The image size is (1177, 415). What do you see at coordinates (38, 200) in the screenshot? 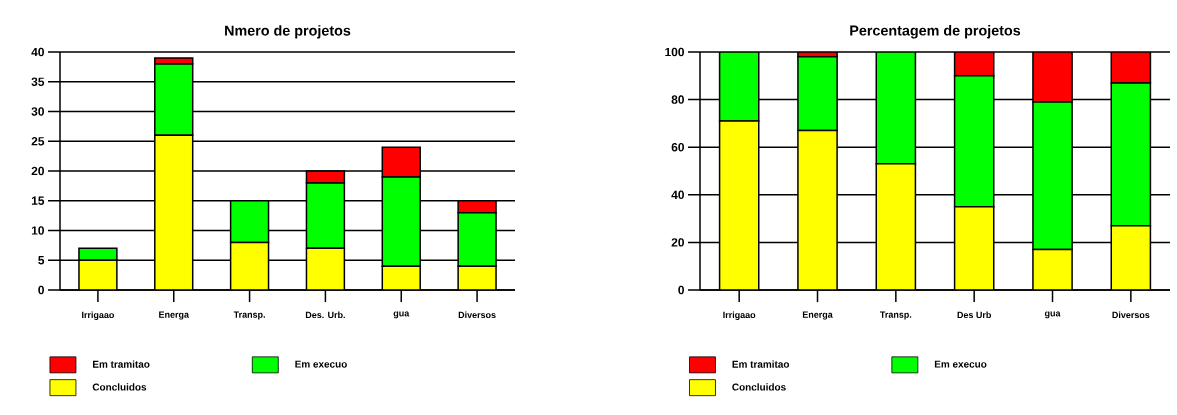
I see `y-tick-label: 15` at bounding box center [38, 200].